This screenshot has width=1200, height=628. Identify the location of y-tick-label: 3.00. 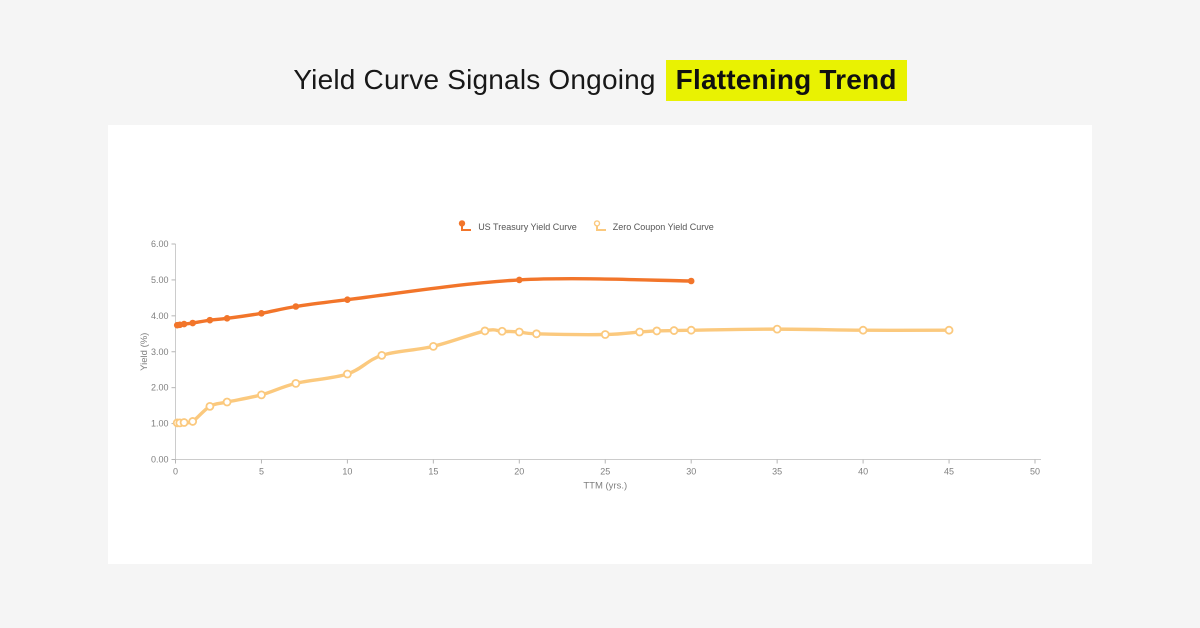
(160, 352).